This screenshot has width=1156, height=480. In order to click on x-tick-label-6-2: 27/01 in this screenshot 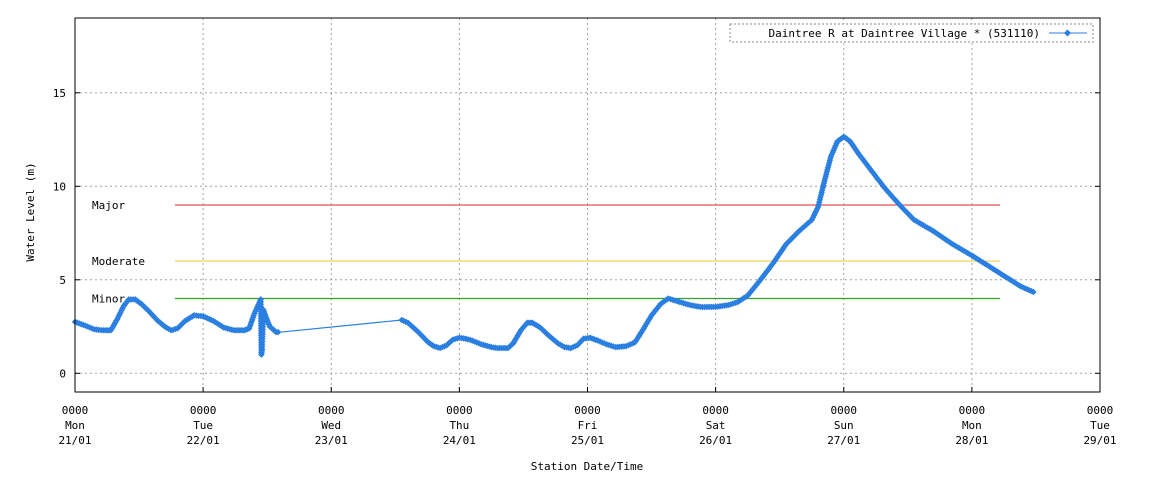, I will do `click(843, 440)`.